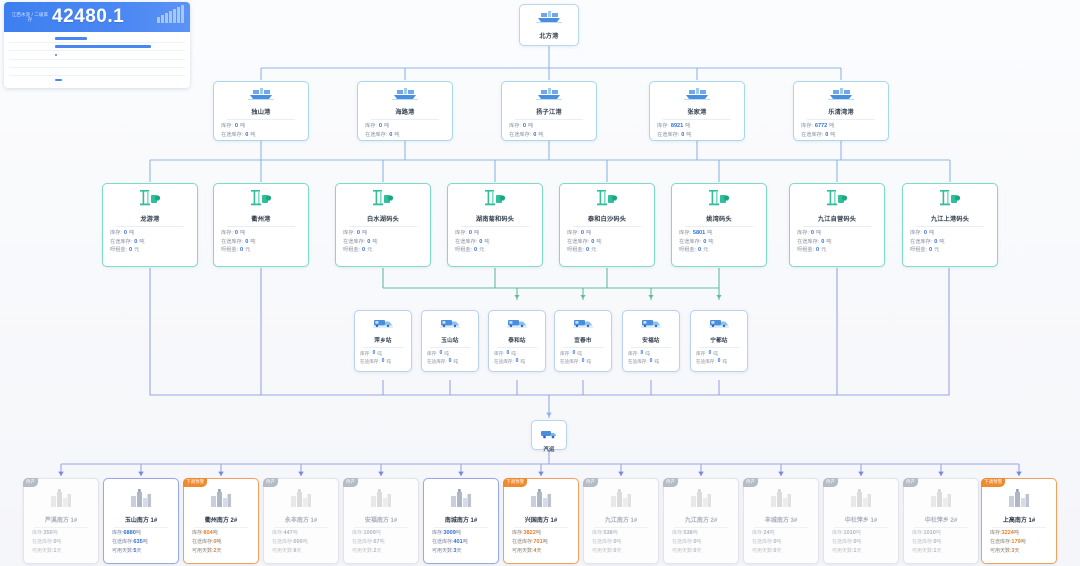 Image resolution: width=1080 pixels, height=566 pixels. Describe the element at coordinates (450, 341) in the screenshot. I see `node-station: 玉山站 库存: 0 吨在途库存: 0 吨` at that location.